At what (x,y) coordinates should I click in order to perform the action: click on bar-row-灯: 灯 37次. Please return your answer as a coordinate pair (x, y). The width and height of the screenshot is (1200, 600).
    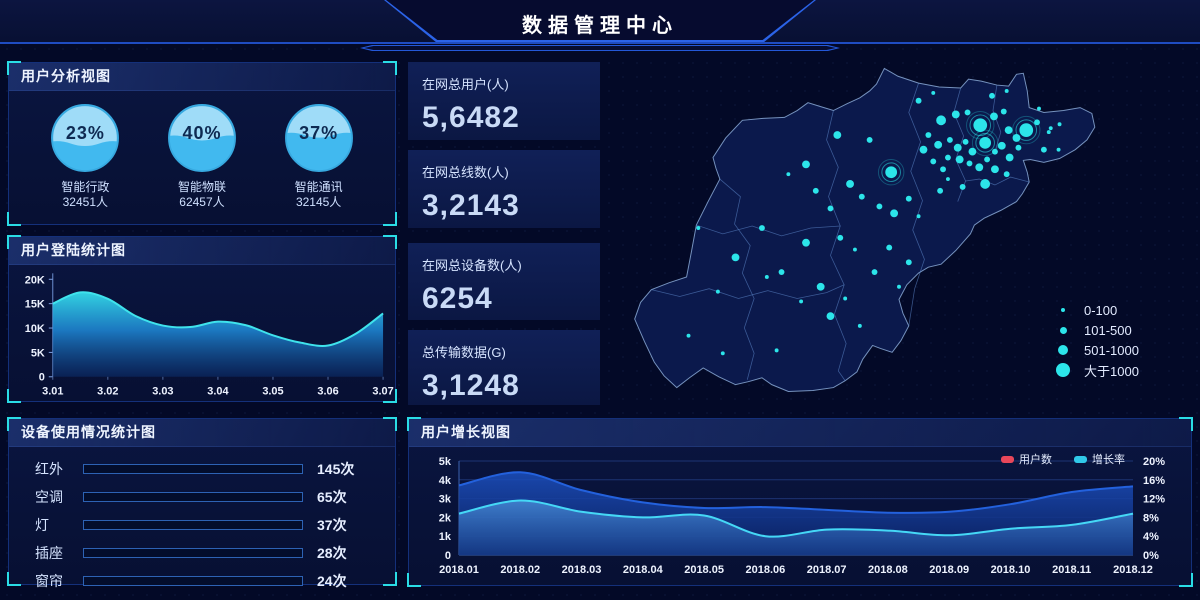
    Looking at the image, I should click on (204, 525).